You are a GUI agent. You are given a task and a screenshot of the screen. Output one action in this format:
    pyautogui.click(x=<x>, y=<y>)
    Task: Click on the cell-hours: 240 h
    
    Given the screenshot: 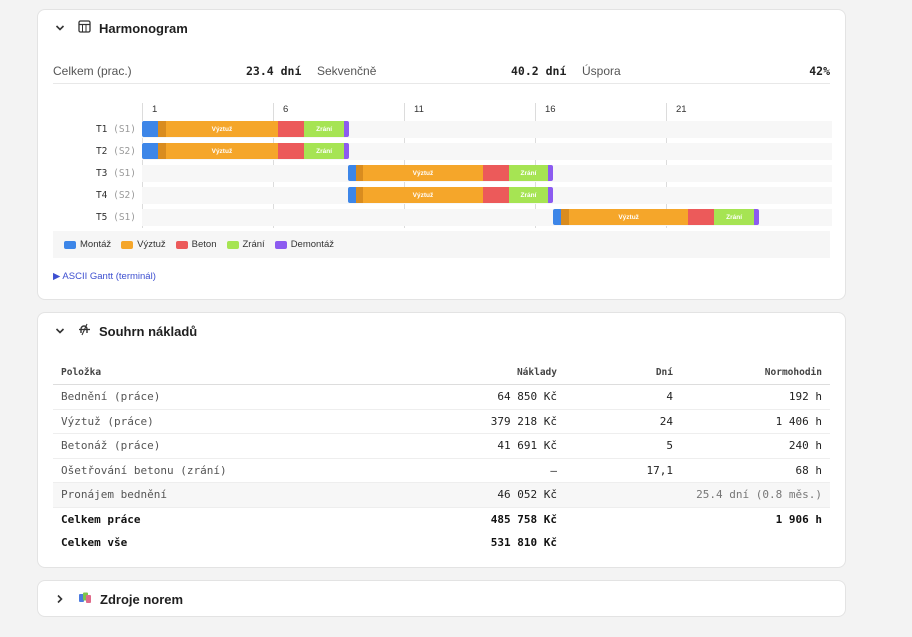 What is the action you would take?
    pyautogui.click(x=755, y=446)
    